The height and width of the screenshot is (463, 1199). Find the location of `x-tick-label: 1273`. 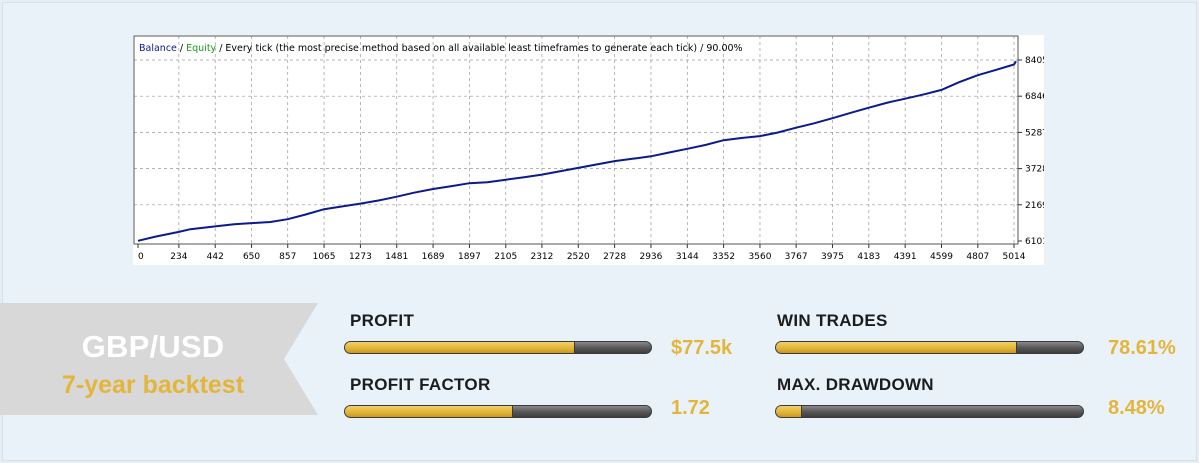

x-tick-label: 1273 is located at coordinates (360, 257).